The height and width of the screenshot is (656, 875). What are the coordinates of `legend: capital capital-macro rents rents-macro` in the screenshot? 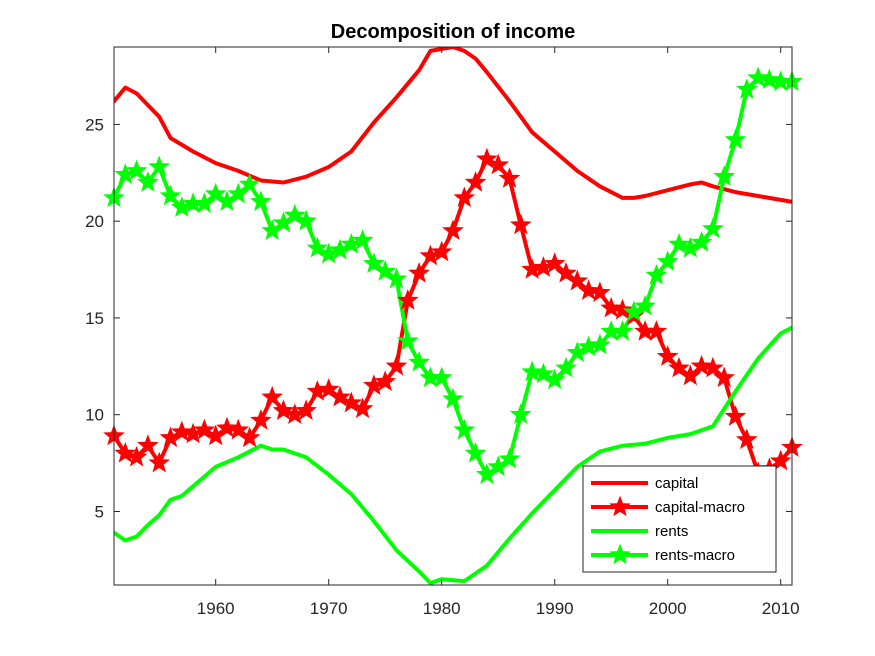 It's located at (679, 519).